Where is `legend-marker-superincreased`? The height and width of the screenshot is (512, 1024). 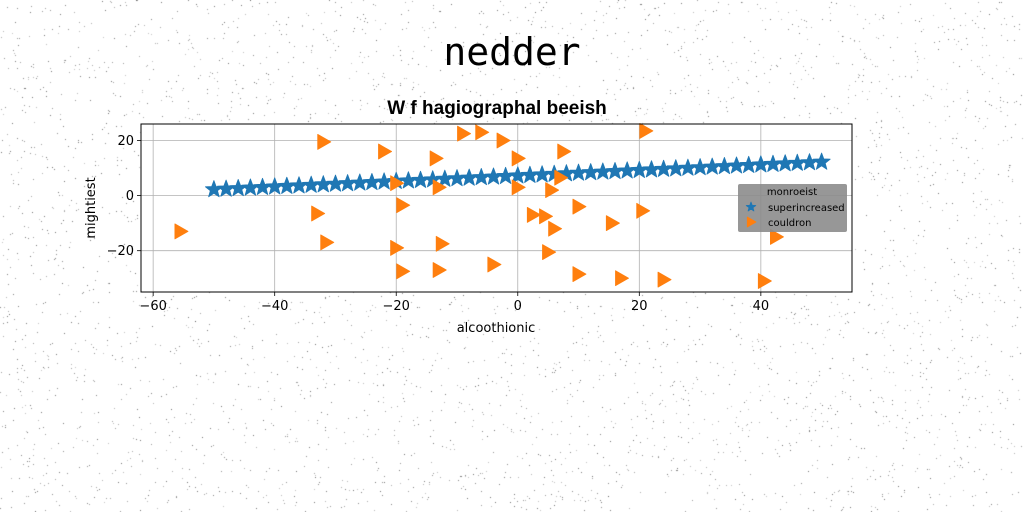
legend-marker-superincreased is located at coordinates (751, 206).